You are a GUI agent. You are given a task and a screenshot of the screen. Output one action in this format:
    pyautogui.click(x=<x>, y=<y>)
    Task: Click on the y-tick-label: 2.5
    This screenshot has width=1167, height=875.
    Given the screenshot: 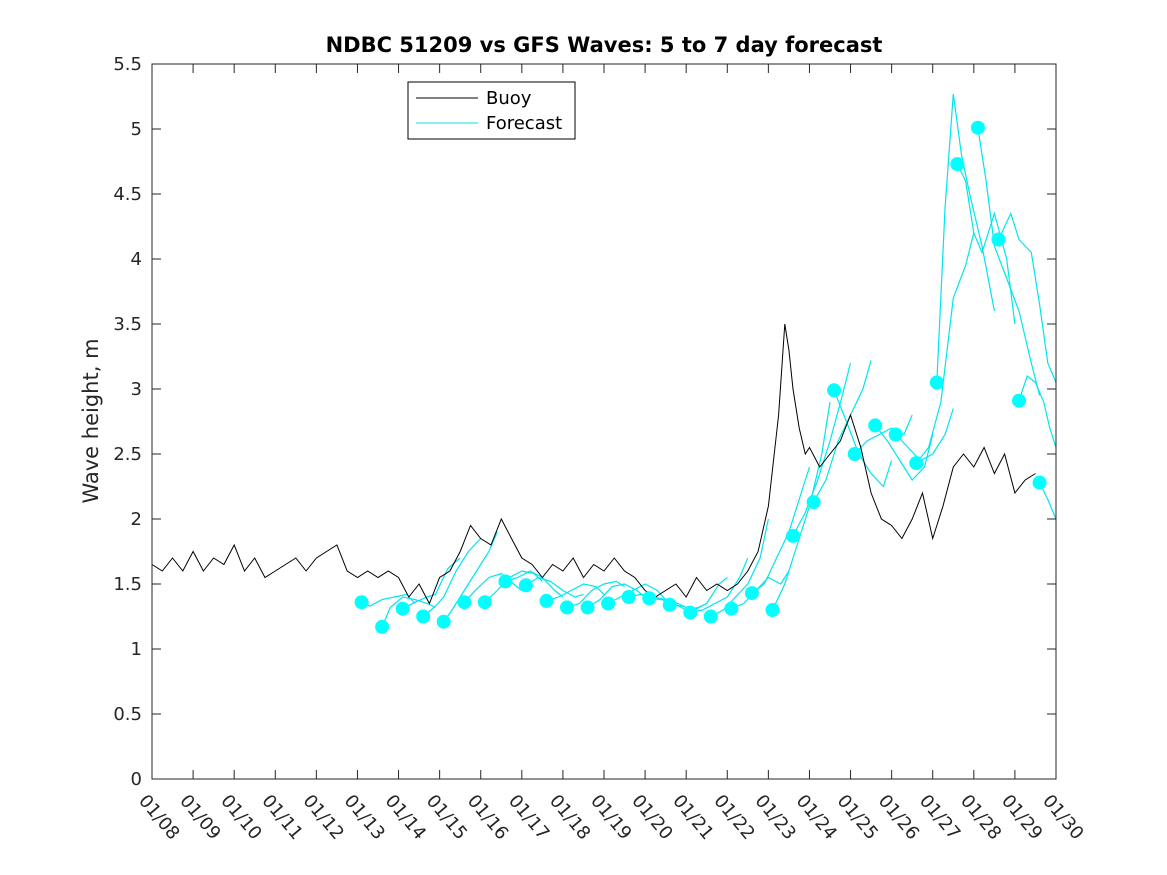 What is the action you would take?
    pyautogui.click(x=127, y=454)
    